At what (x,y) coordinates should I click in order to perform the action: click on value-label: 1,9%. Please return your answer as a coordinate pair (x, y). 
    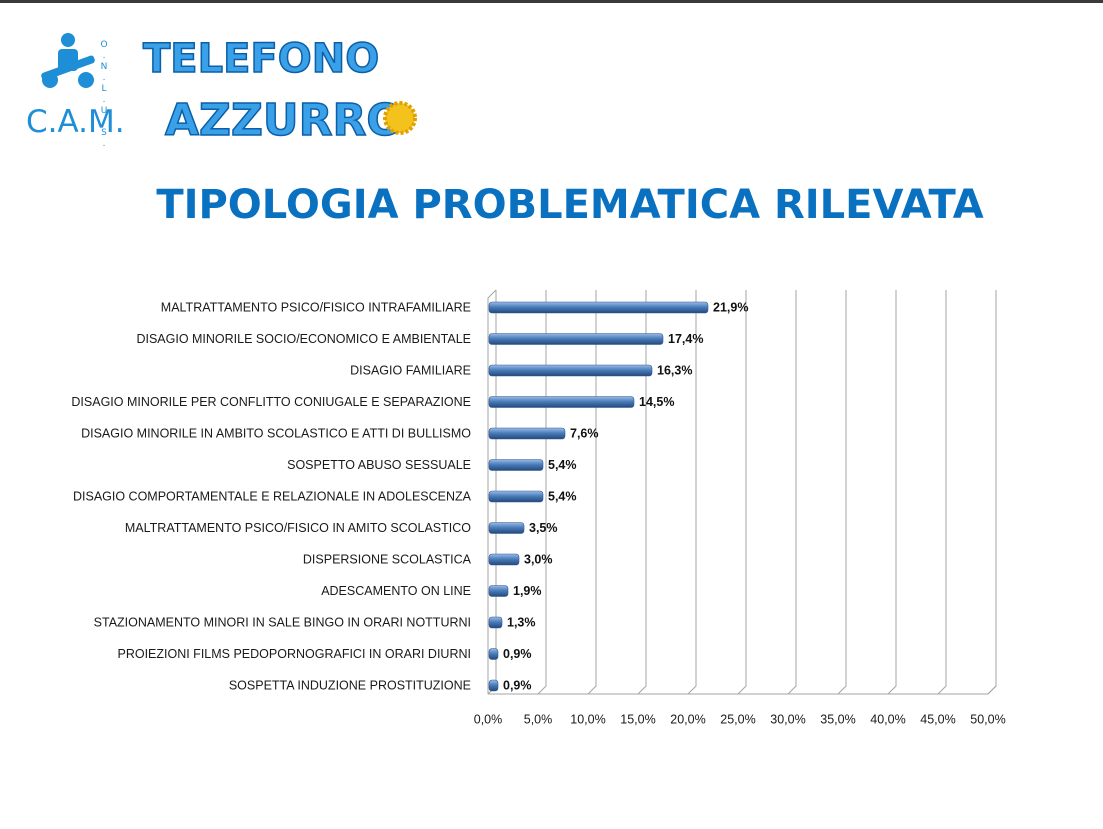
    Looking at the image, I should click on (527, 591).